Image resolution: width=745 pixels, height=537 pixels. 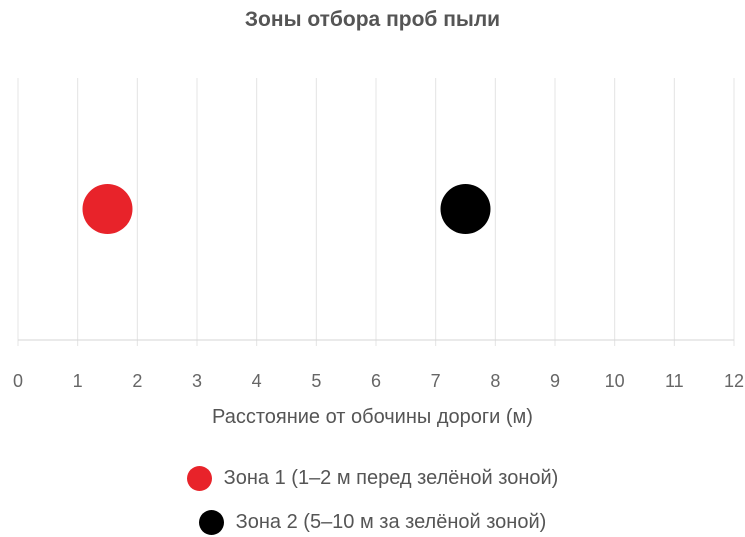 I want to click on x-tick-label: 9, so click(x=555, y=381).